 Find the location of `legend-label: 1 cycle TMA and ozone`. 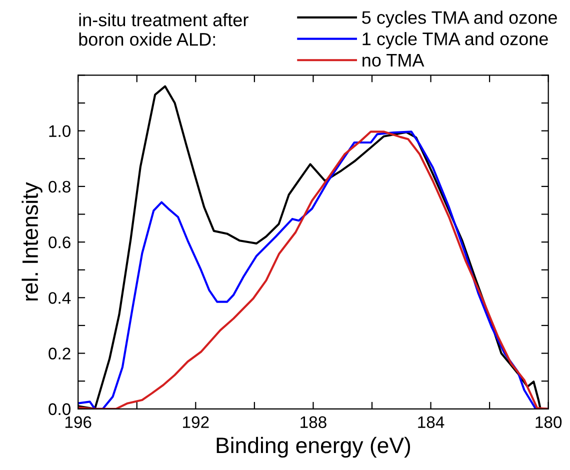

legend-label: 1 cycle TMA and ozone is located at coordinates (455, 40).